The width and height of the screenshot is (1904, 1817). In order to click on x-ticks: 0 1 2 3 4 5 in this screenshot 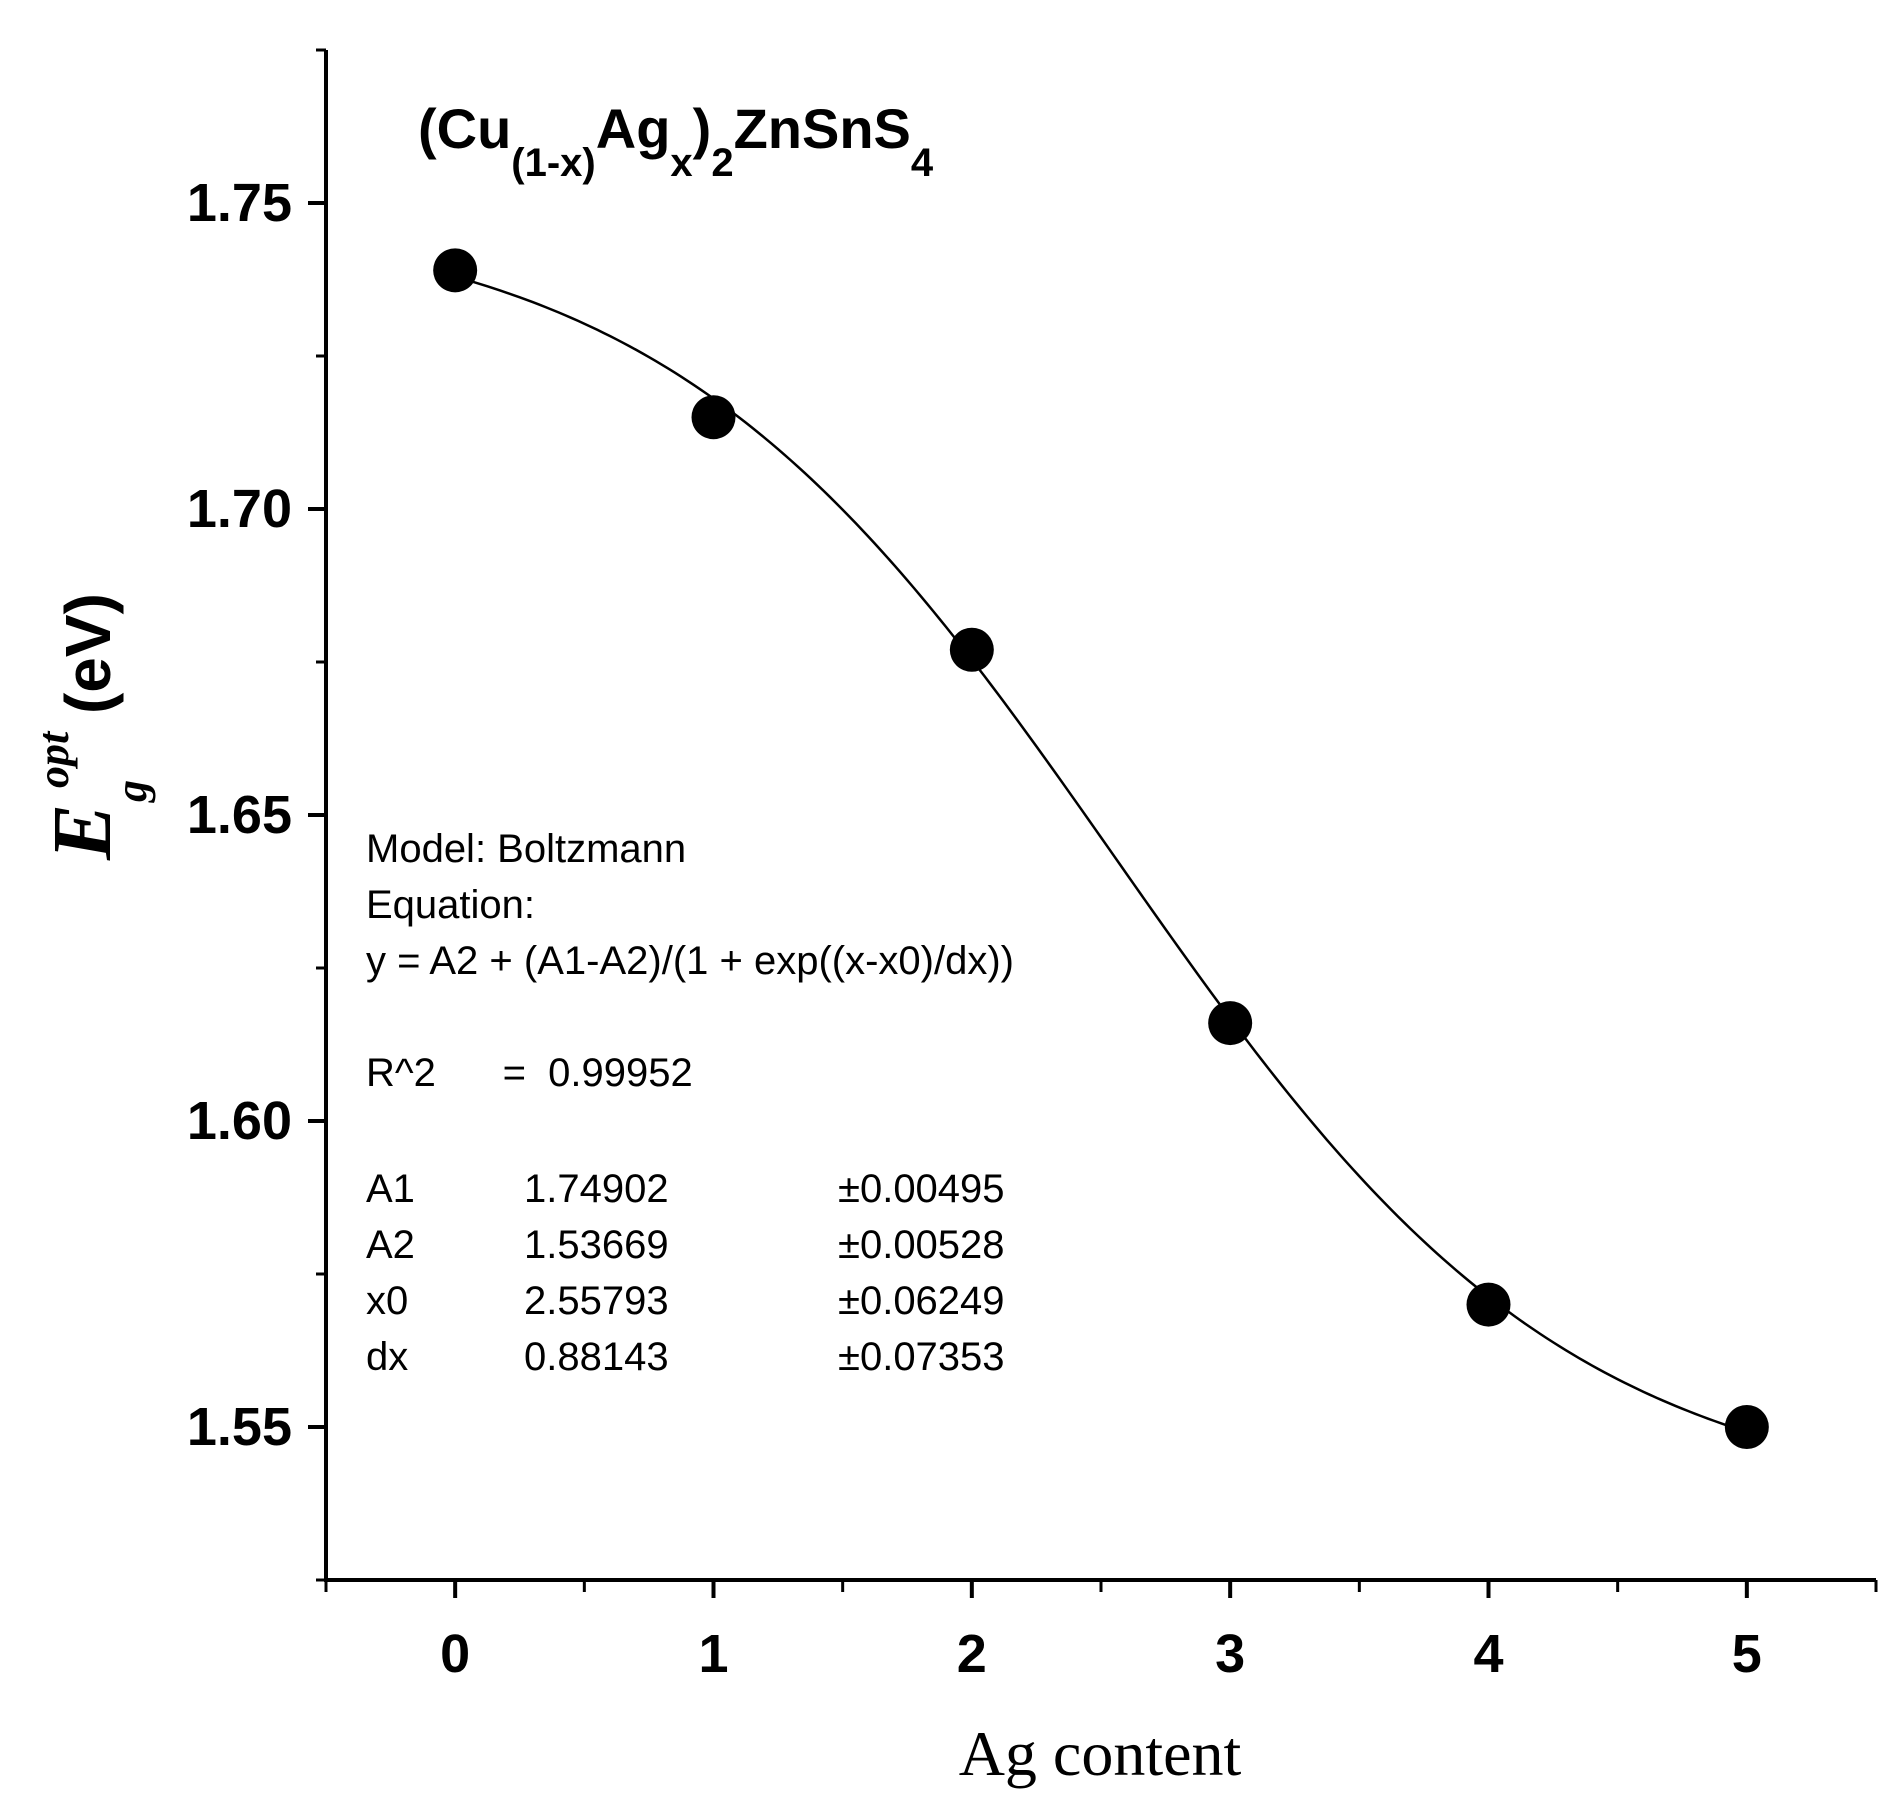, I will do `click(1101, 1632)`.